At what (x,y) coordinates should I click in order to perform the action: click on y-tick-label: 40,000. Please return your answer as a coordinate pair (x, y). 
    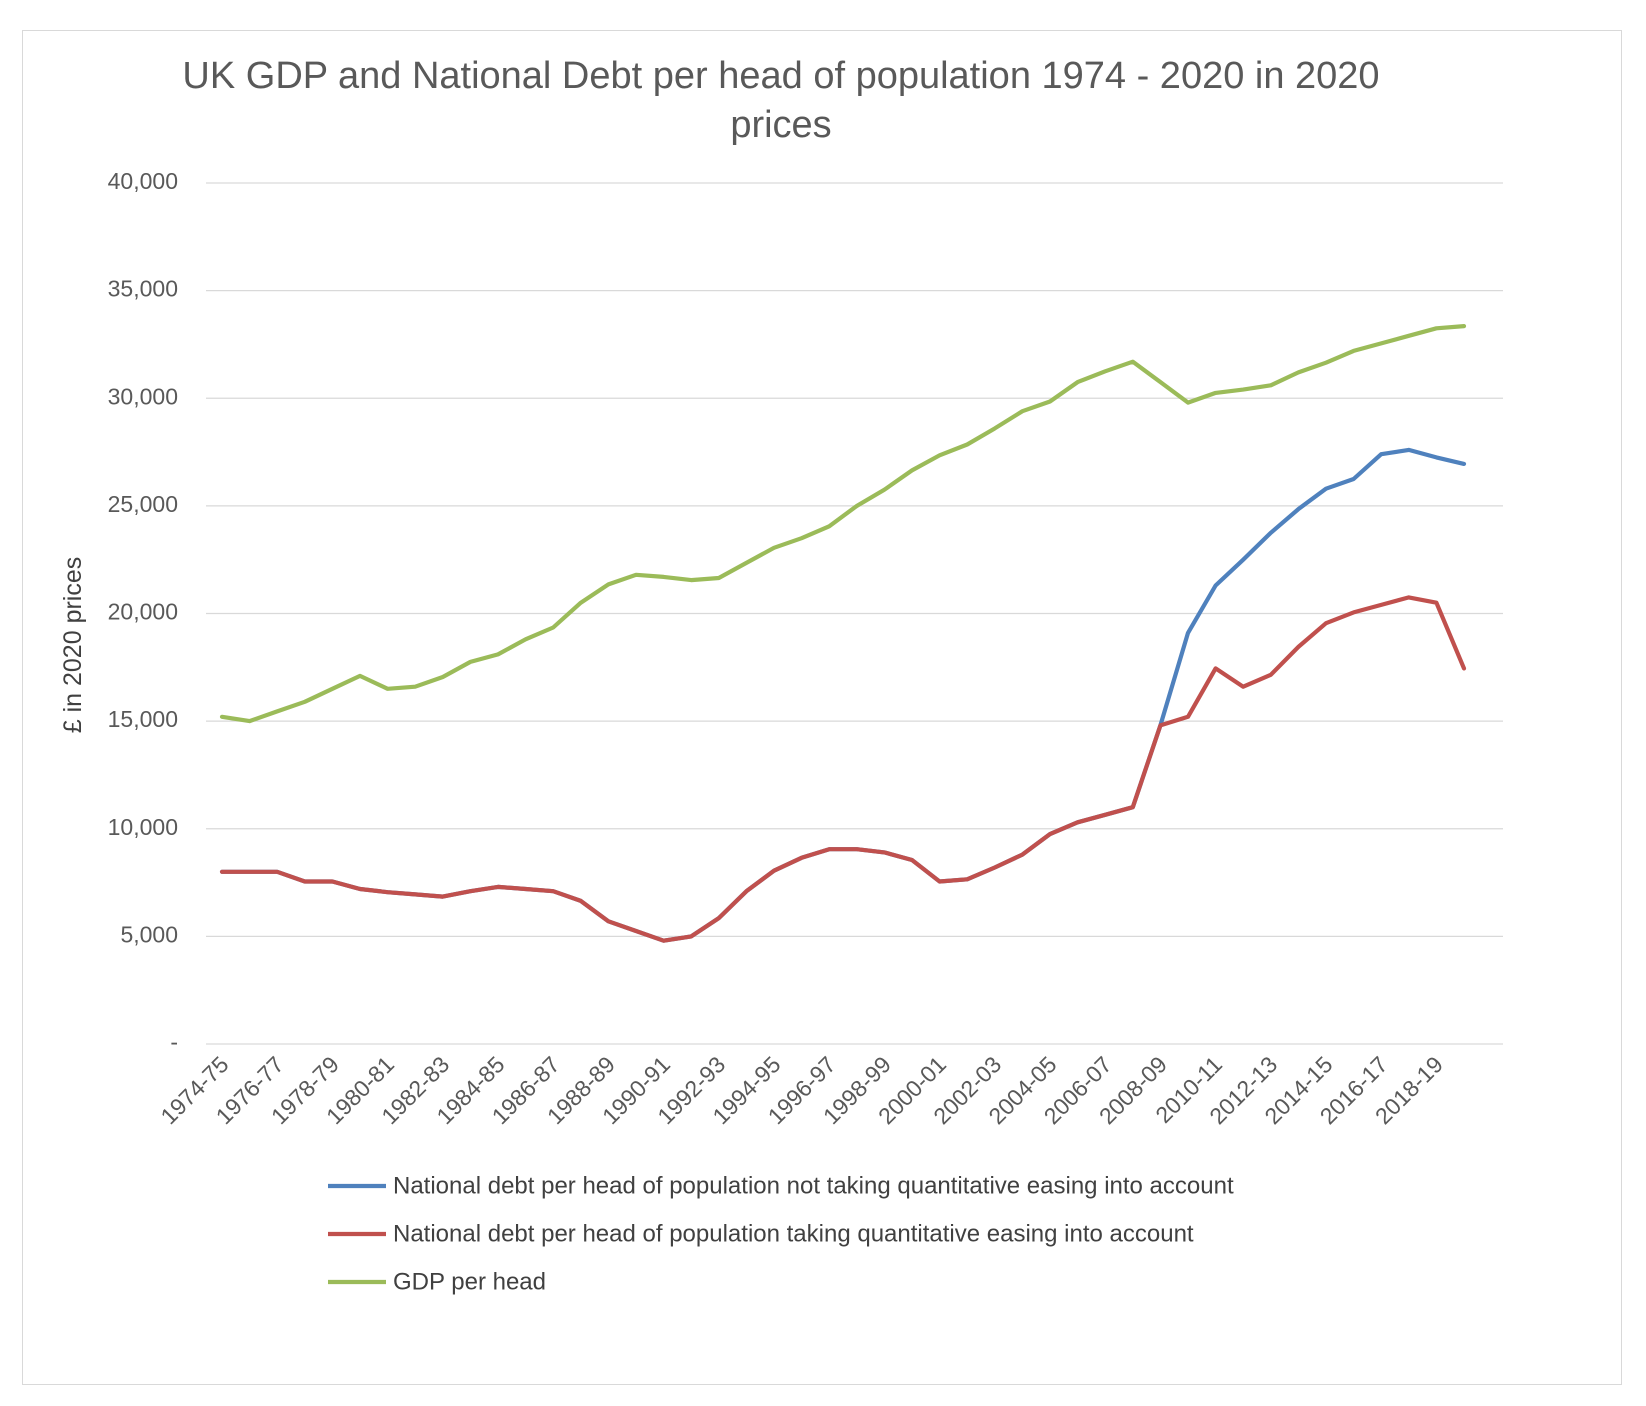
    Looking at the image, I should click on (143, 181).